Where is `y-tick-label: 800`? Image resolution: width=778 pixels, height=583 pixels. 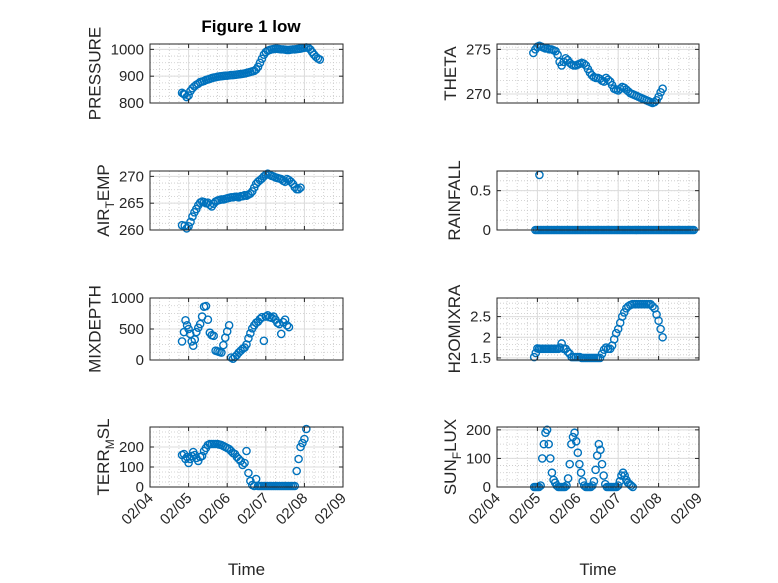 y-tick-label: 800 is located at coordinates (131, 103).